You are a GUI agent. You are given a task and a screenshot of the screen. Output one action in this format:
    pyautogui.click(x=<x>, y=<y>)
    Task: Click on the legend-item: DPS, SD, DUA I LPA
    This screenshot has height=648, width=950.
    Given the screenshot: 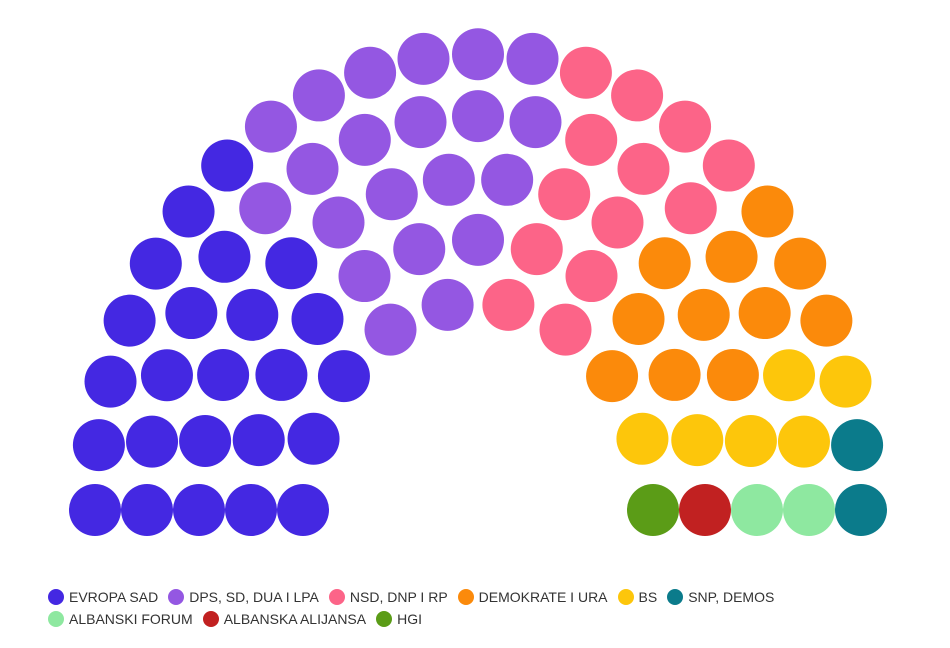 What is the action you would take?
    pyautogui.click(x=243, y=597)
    